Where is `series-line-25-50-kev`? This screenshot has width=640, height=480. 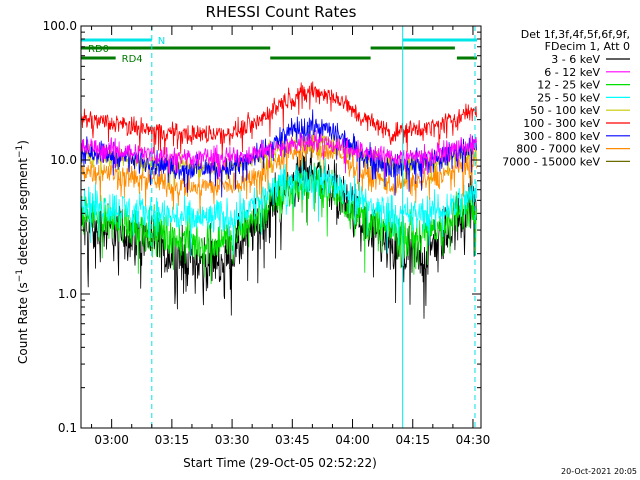
series-line-25-50-kev is located at coordinates (278, 206).